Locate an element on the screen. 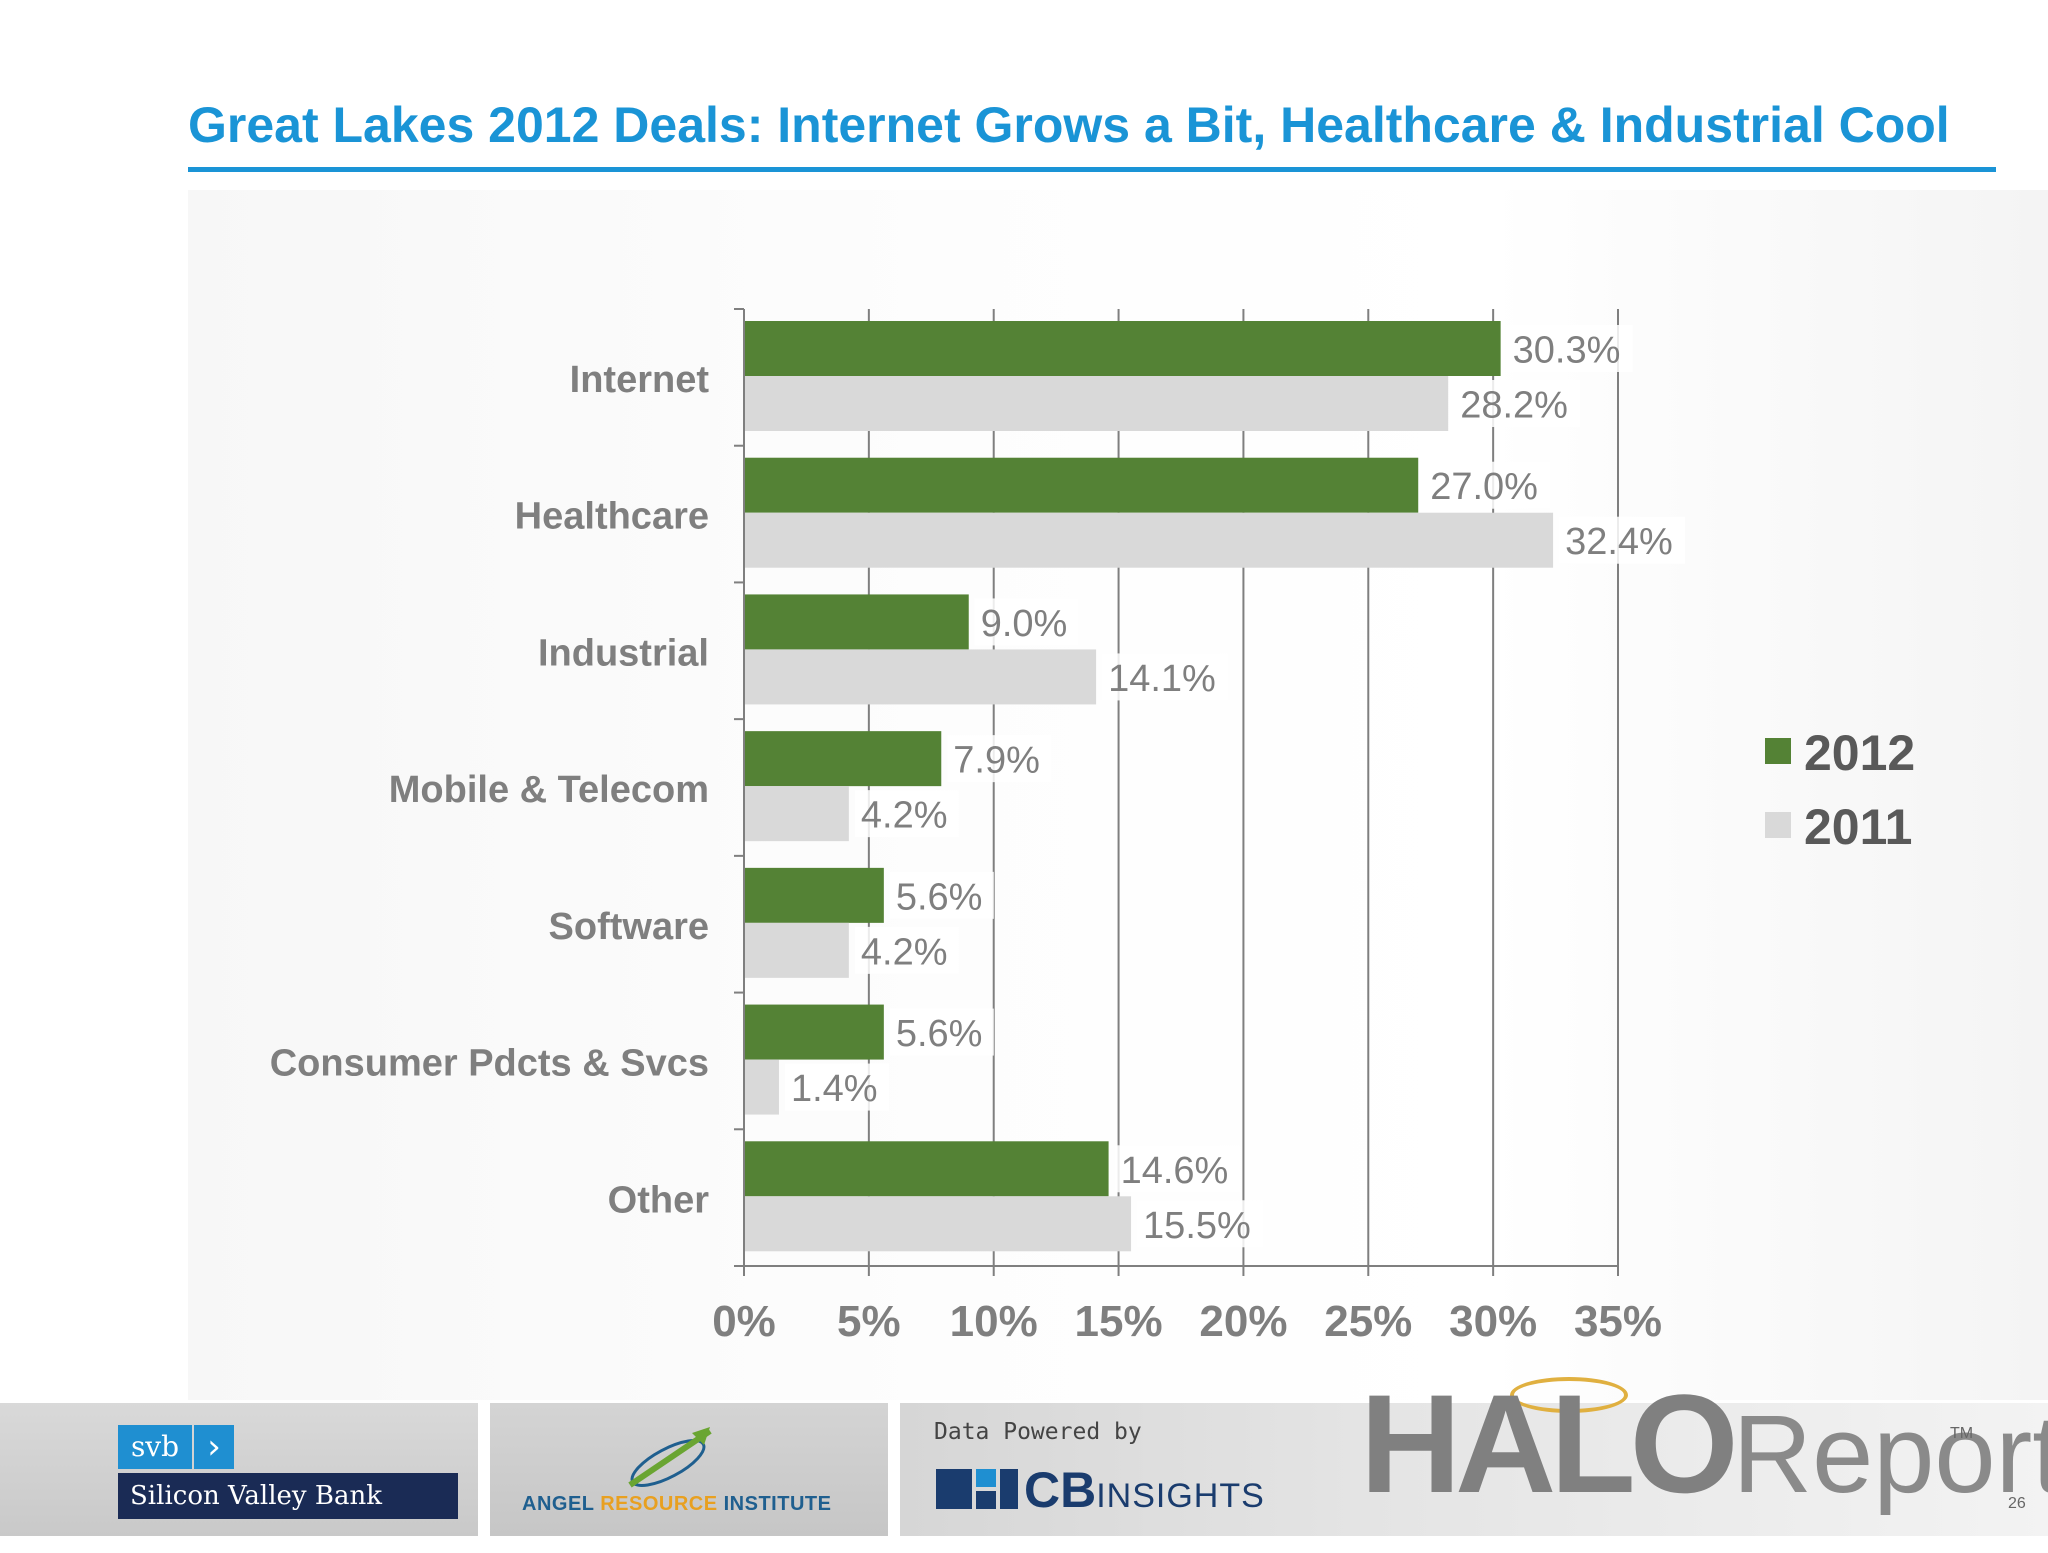  halo-light: Report is located at coordinates (1890, 1454).